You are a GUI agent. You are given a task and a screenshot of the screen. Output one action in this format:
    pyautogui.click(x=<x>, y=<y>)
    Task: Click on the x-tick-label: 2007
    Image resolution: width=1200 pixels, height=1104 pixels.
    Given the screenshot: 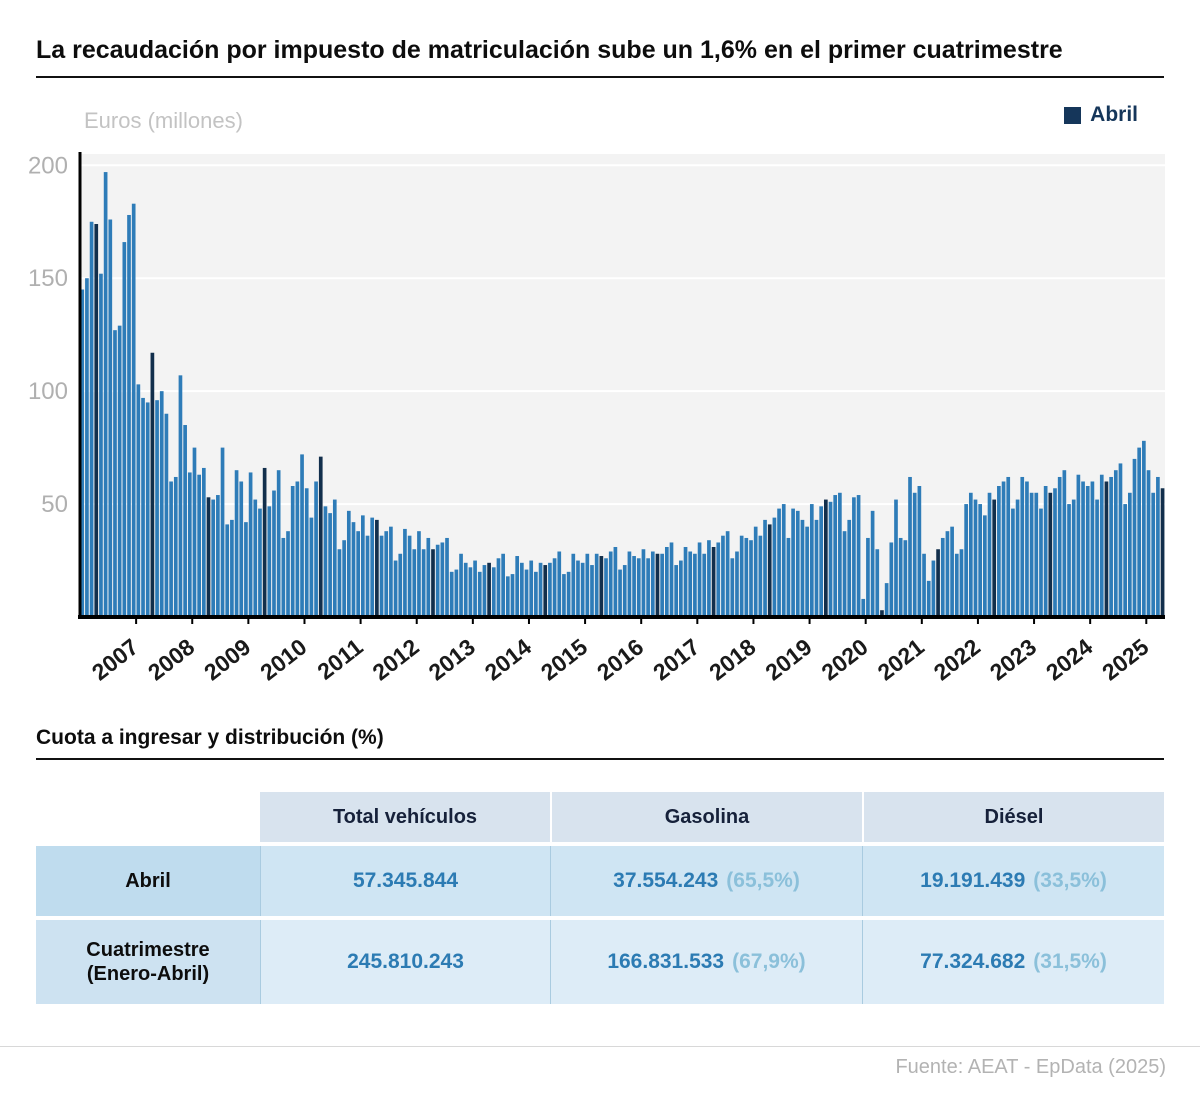 What is the action you would take?
    pyautogui.click(x=115, y=659)
    